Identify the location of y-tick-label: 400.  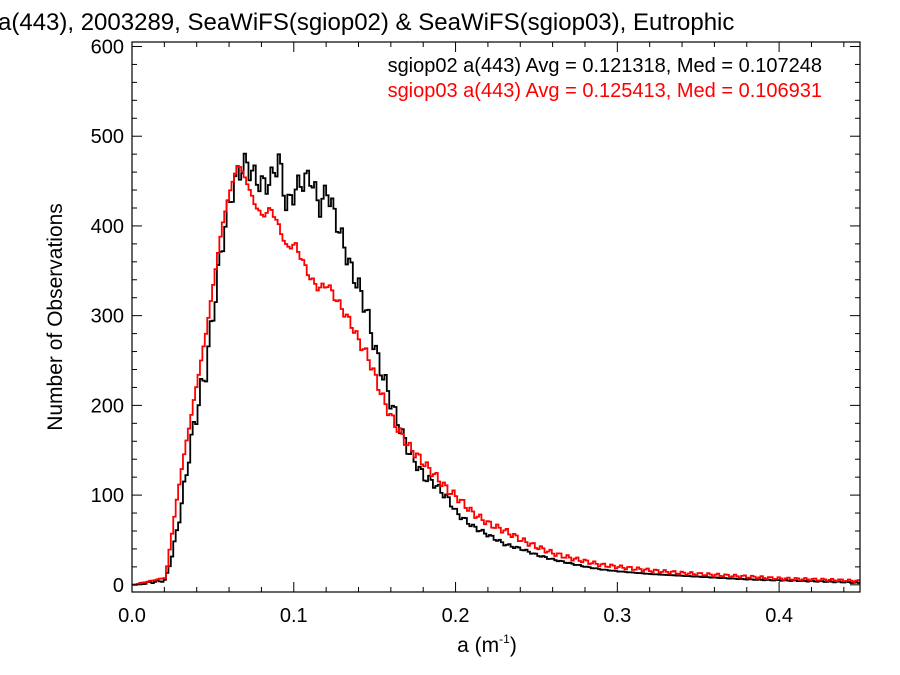
(107, 227).